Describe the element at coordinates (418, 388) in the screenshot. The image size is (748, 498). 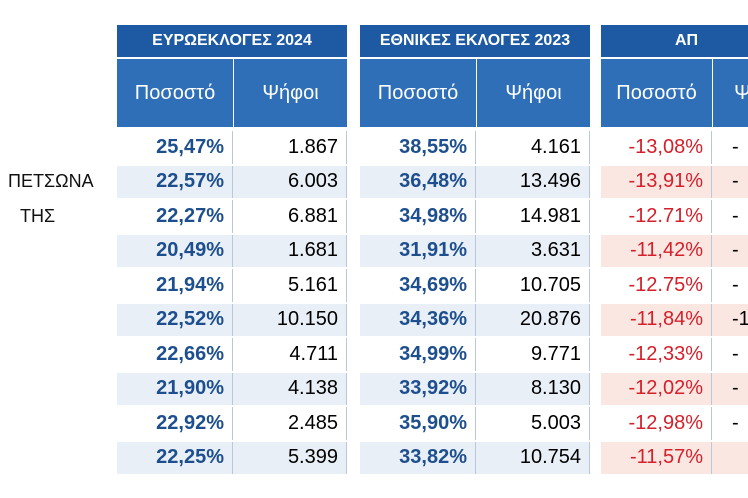
I see `table-cell: 33,92%` at that location.